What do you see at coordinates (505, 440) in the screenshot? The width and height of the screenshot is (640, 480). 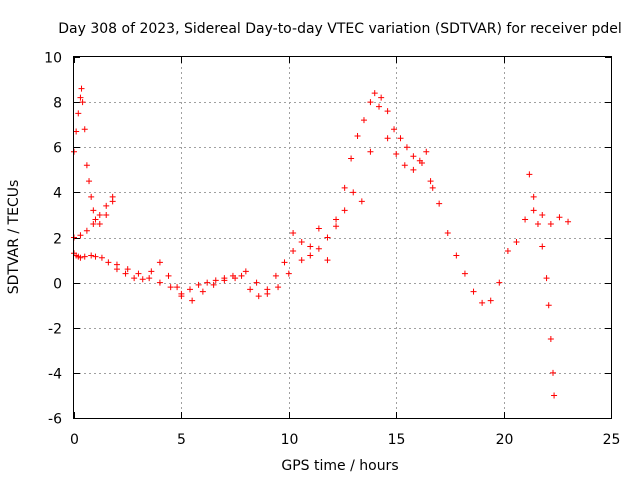 I see `x-tick-label: 20` at bounding box center [505, 440].